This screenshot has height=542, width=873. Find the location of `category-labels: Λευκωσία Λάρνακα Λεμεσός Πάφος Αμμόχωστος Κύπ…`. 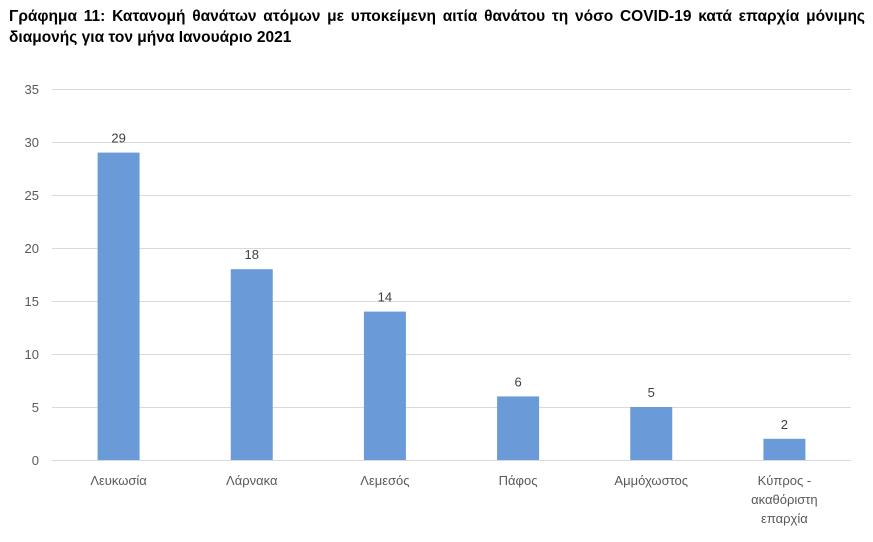

category-labels: Λευκωσία Λάρνακα Λεμεσός Πάφος Αμμόχωστος Κύπ… is located at coordinates (453, 499).